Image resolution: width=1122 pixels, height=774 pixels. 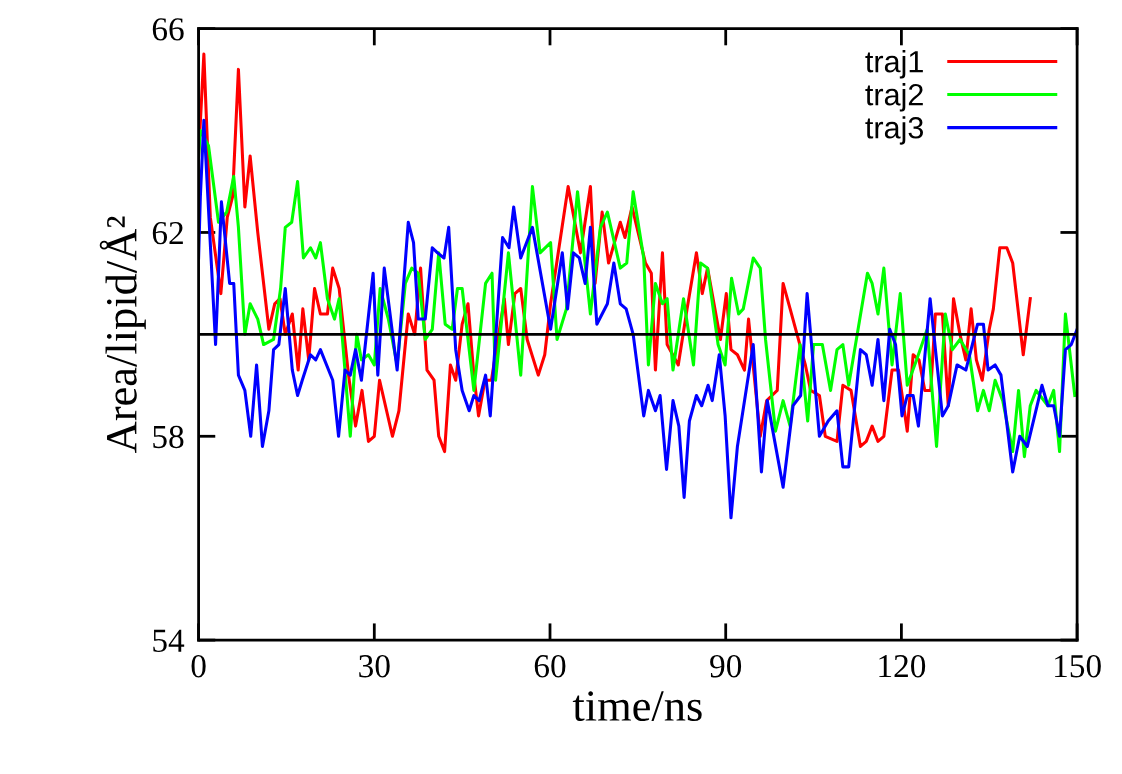 I want to click on x-tick-label: 0, so click(x=198, y=666).